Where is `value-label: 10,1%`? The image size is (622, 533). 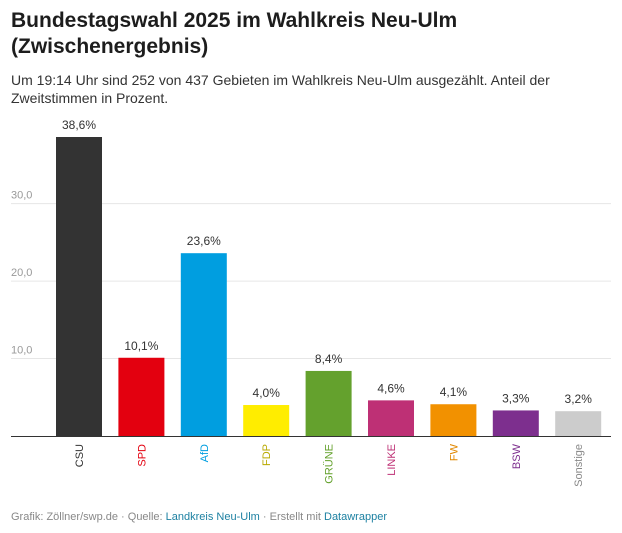 value-label: 10,1% is located at coordinates (141, 346).